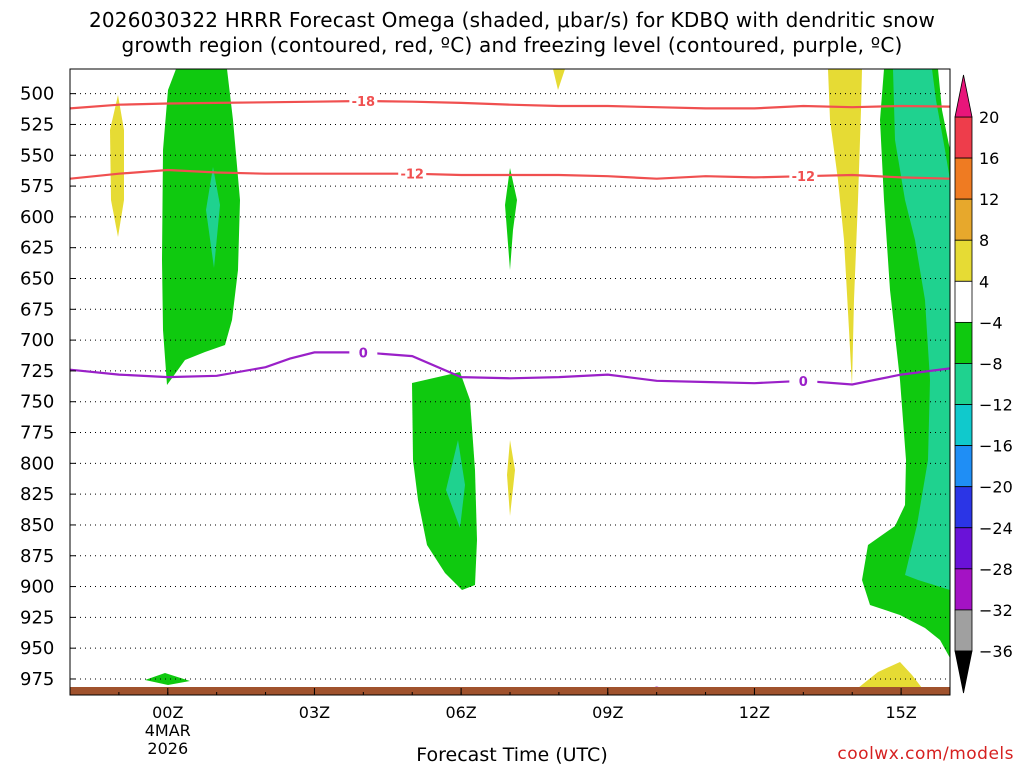 Image resolution: width=1024 pixels, height=768 pixels. I want to click on colorbar-tick-label: −32, so click(996, 610).